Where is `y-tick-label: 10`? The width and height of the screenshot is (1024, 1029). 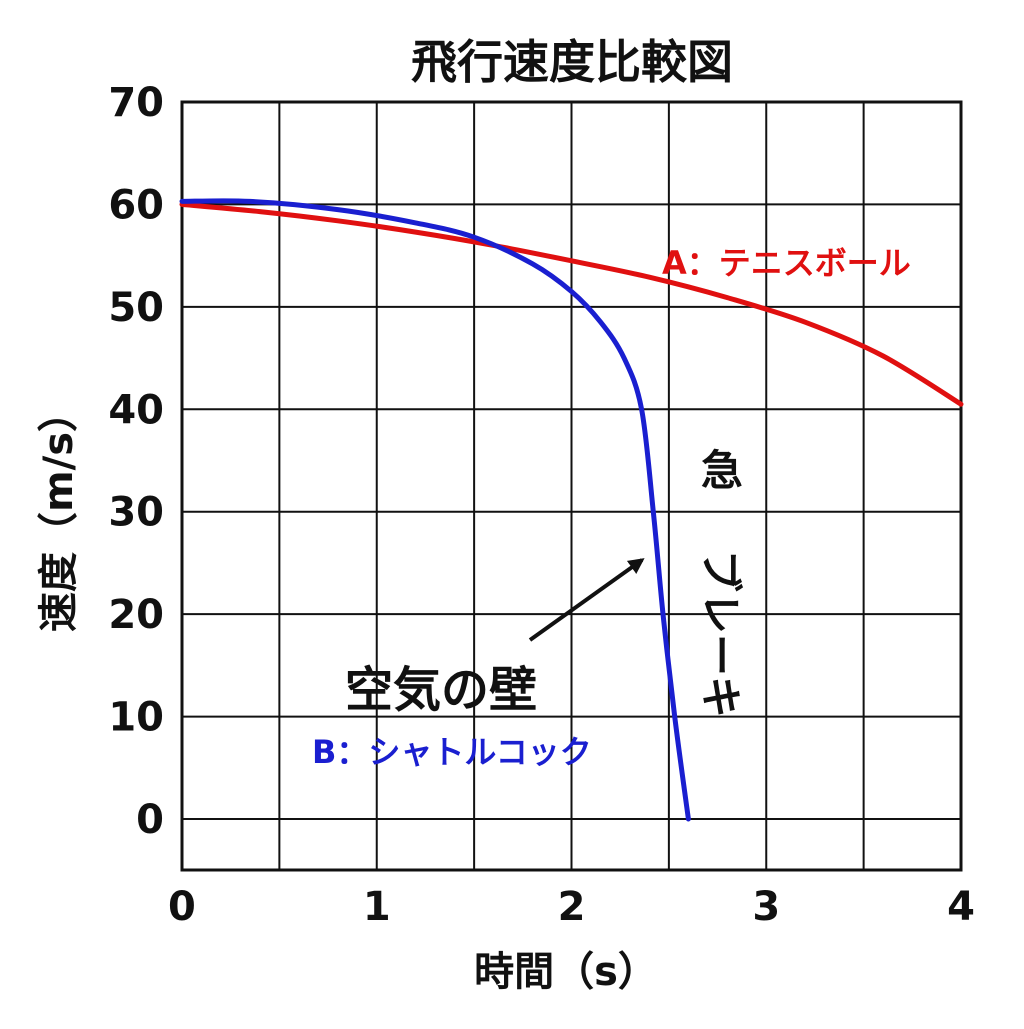 y-tick-label: 10 is located at coordinates (136, 718).